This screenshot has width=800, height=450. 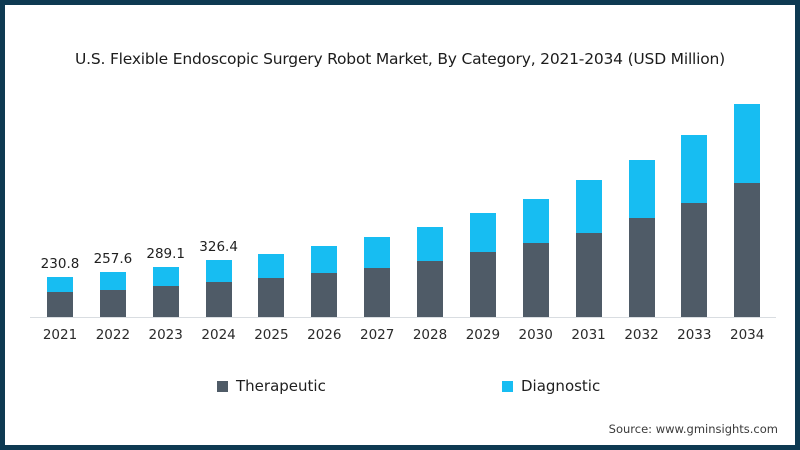 What do you see at coordinates (218, 247) in the screenshot?
I see `total-data-label-2024: 326.4` at bounding box center [218, 247].